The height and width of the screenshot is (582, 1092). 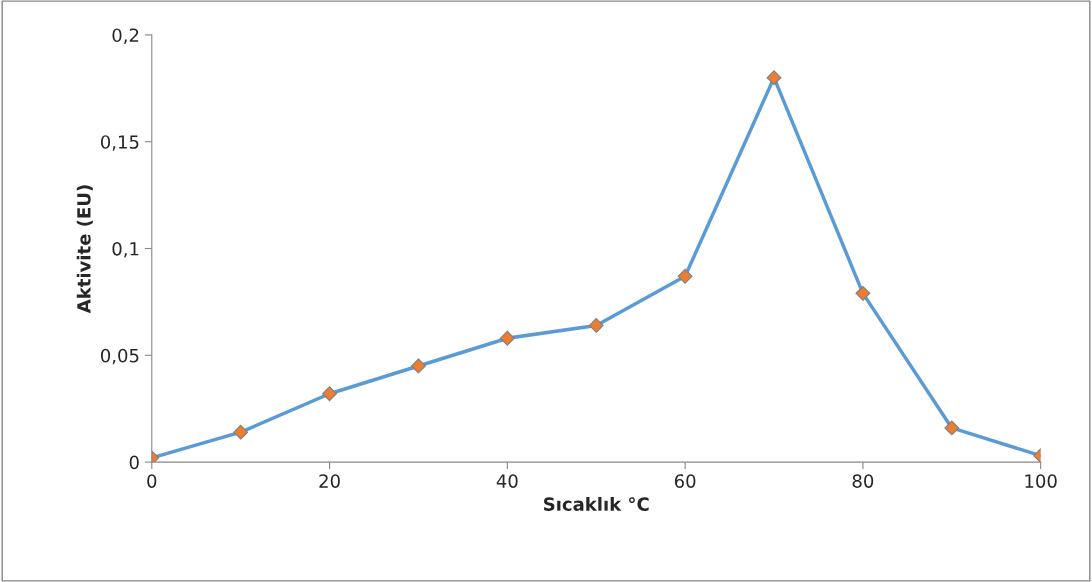 I want to click on y-tick-label: 0,15, so click(x=119, y=143).